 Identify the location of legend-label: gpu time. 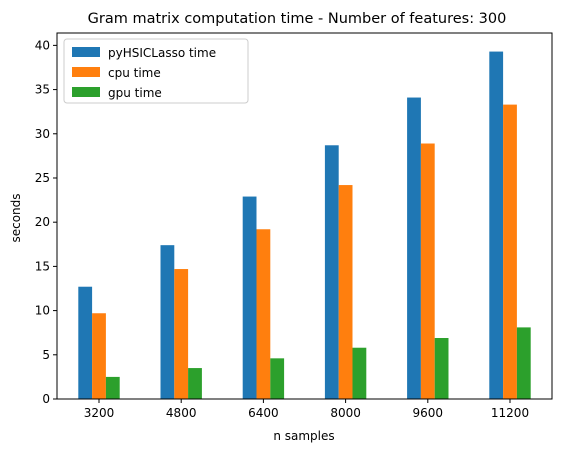
(135, 93).